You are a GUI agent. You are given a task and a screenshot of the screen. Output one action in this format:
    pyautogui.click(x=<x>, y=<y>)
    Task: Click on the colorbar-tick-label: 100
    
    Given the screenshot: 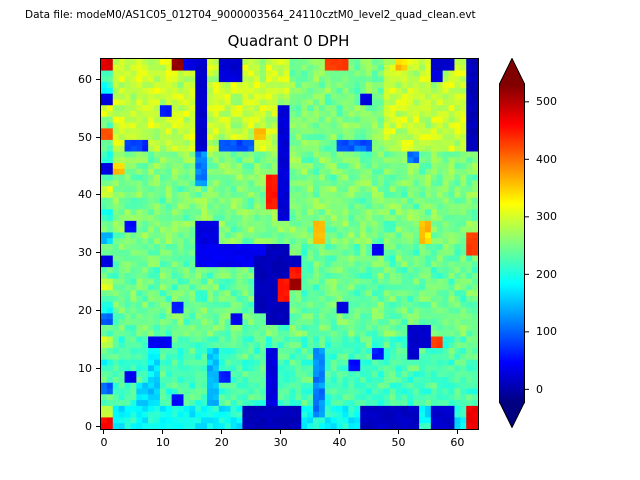 What is the action you would take?
    pyautogui.click(x=546, y=332)
    